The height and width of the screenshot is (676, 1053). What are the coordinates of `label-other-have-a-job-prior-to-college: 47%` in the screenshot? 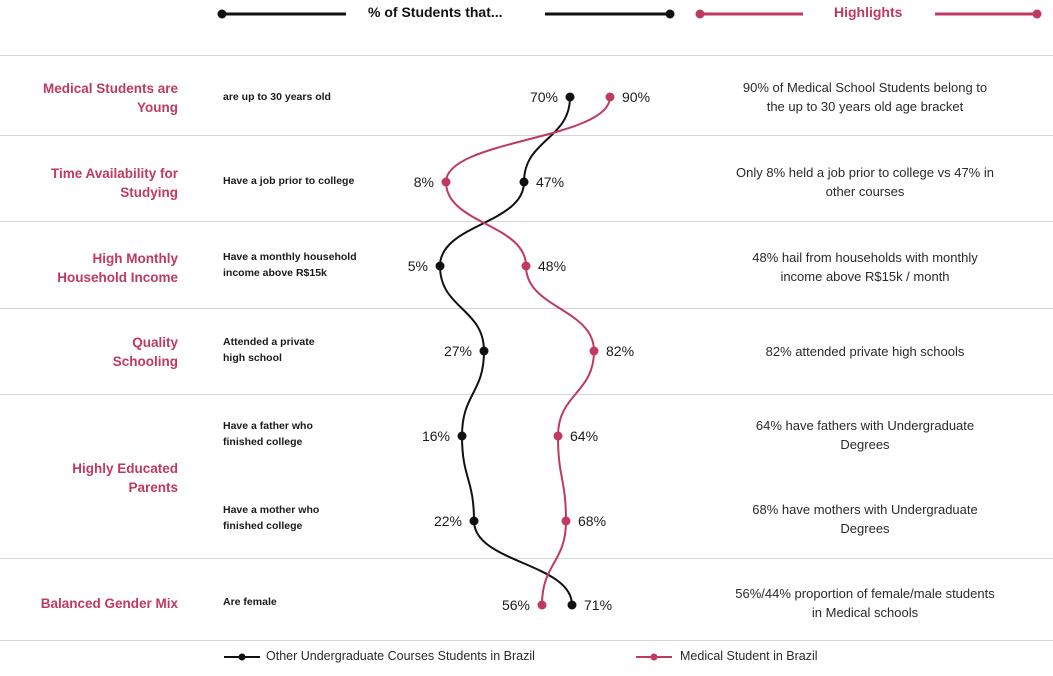 It's located at (550, 182).